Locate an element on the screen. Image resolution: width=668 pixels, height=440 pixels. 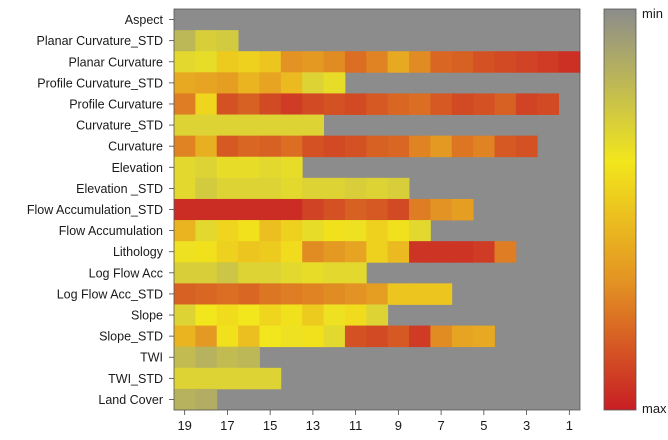
row-label: Flow Accumulation_STD is located at coordinates (95, 210).